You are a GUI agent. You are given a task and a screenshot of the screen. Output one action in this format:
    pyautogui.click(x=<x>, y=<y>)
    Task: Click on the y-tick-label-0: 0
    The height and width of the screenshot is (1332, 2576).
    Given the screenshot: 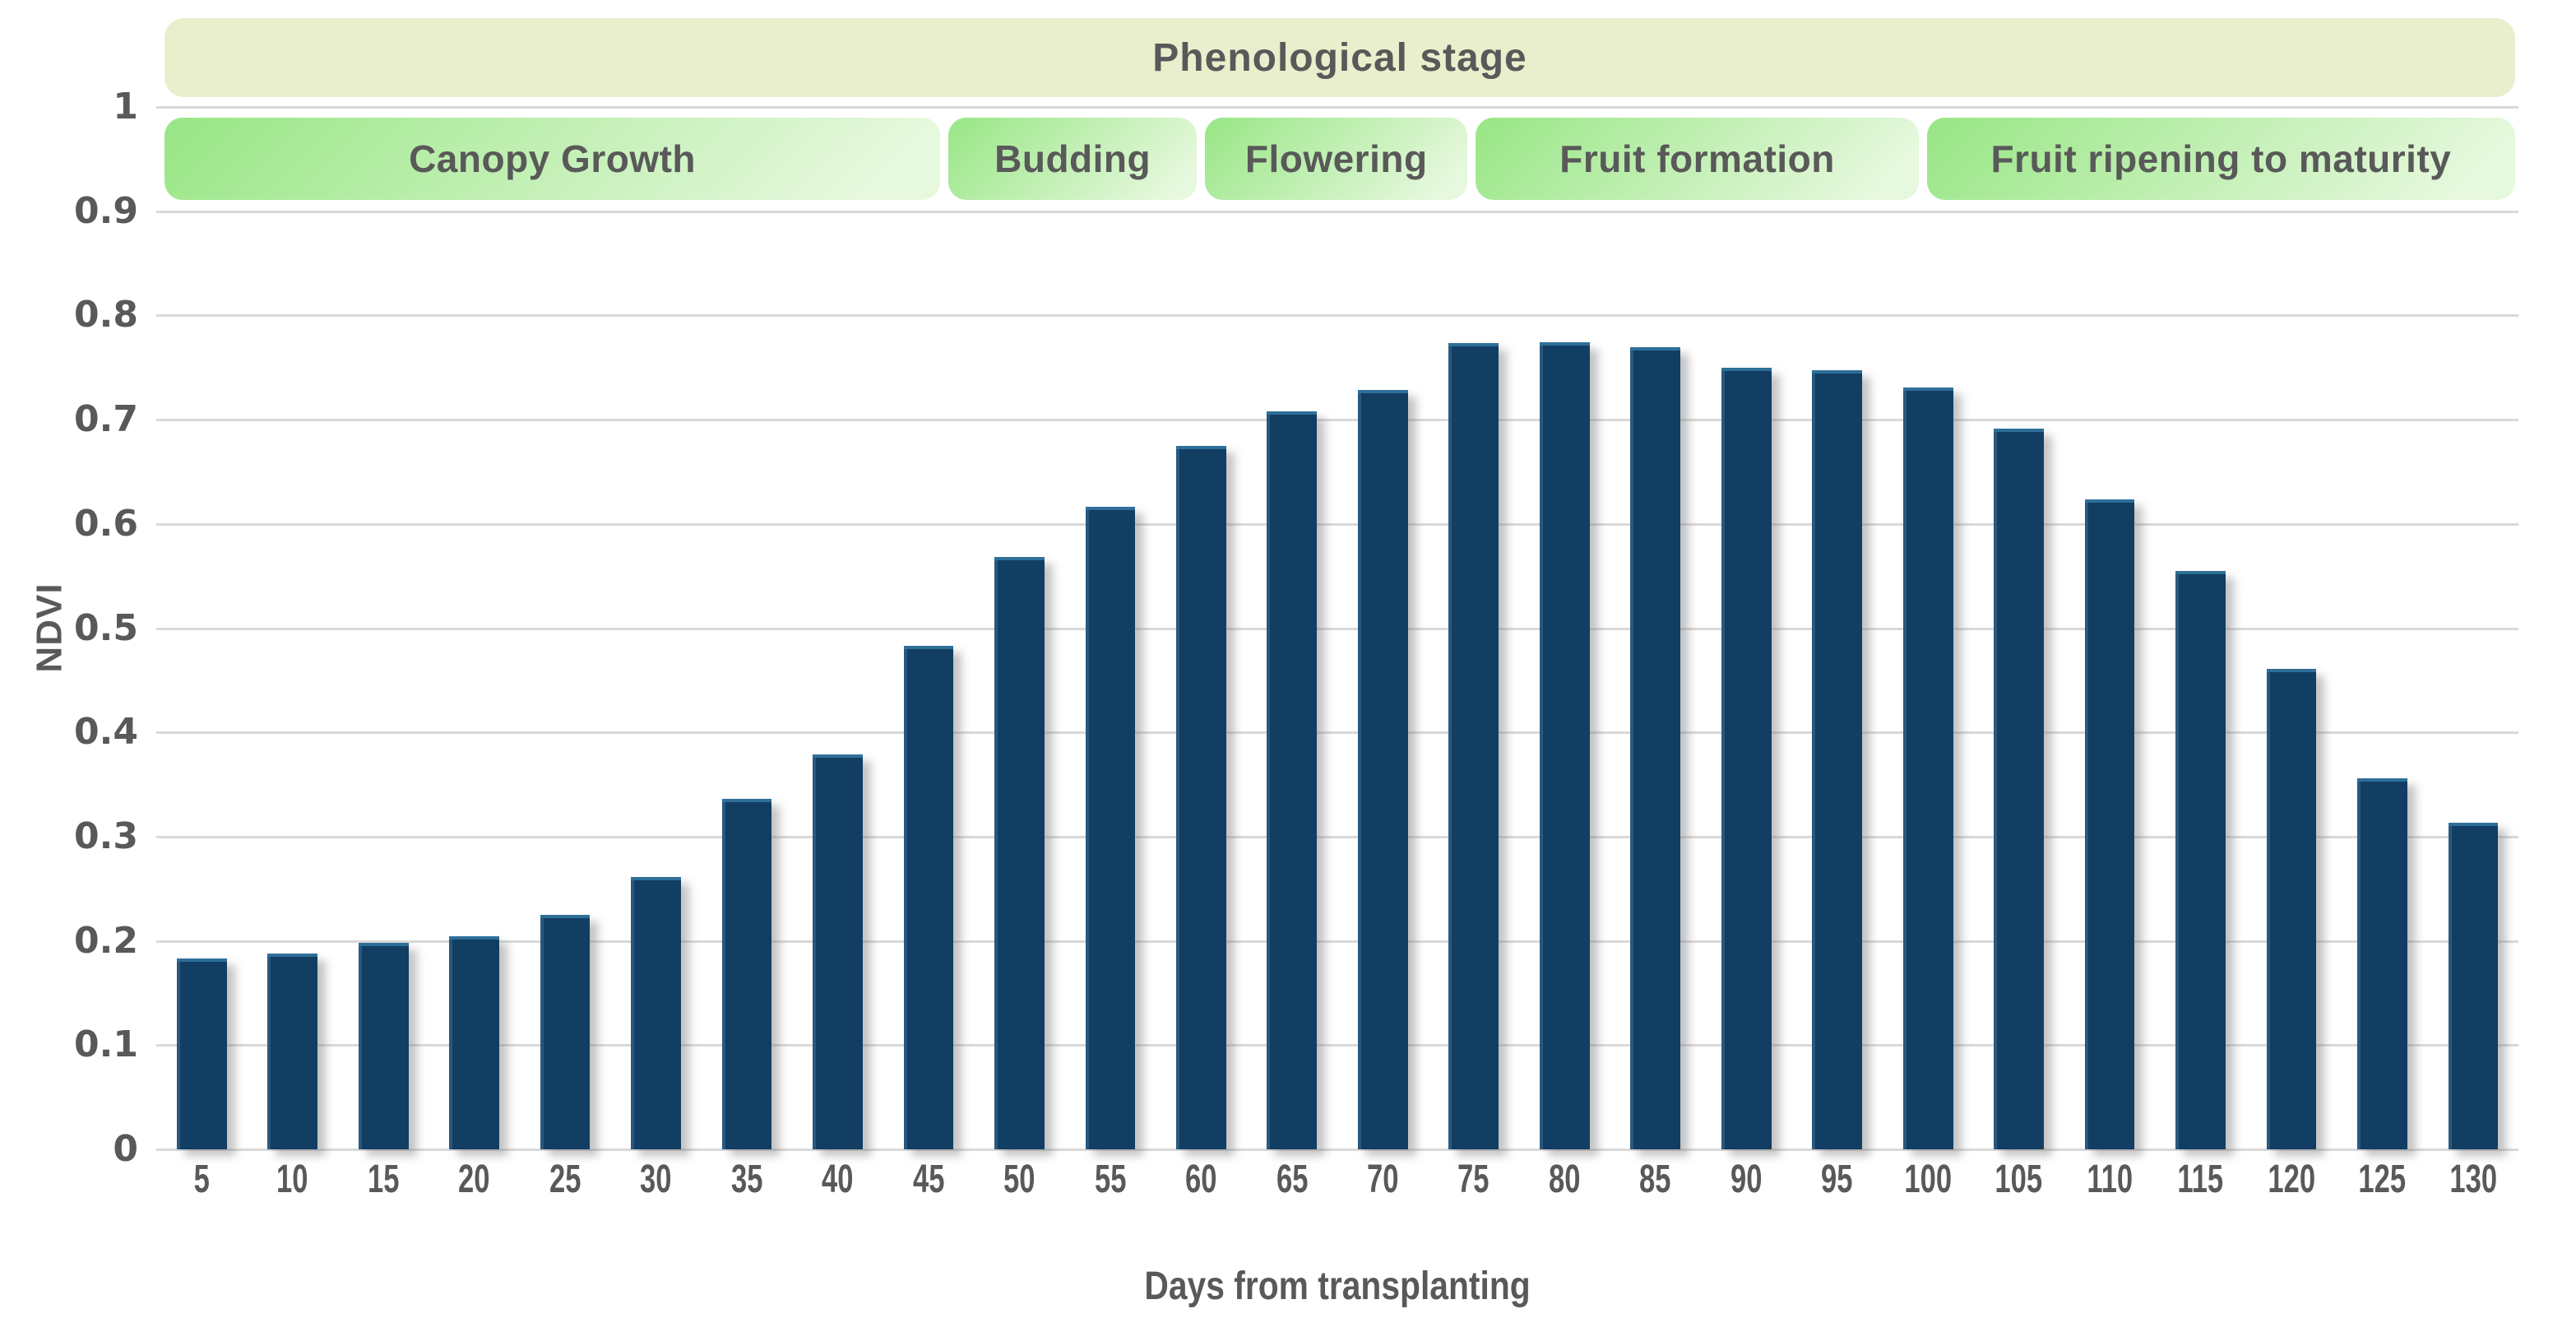 What is the action you would take?
    pyautogui.click(x=126, y=1149)
    